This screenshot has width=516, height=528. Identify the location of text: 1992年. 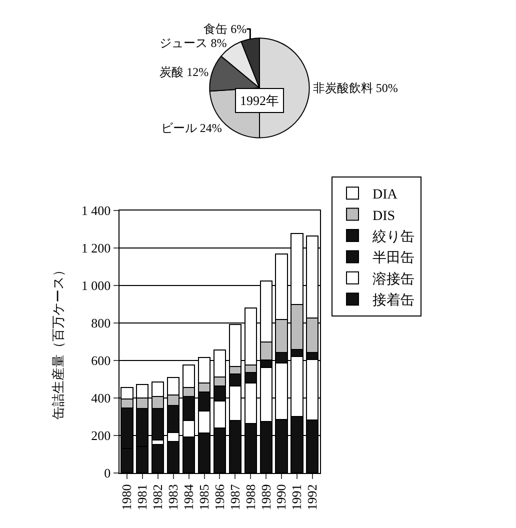
(259, 100).